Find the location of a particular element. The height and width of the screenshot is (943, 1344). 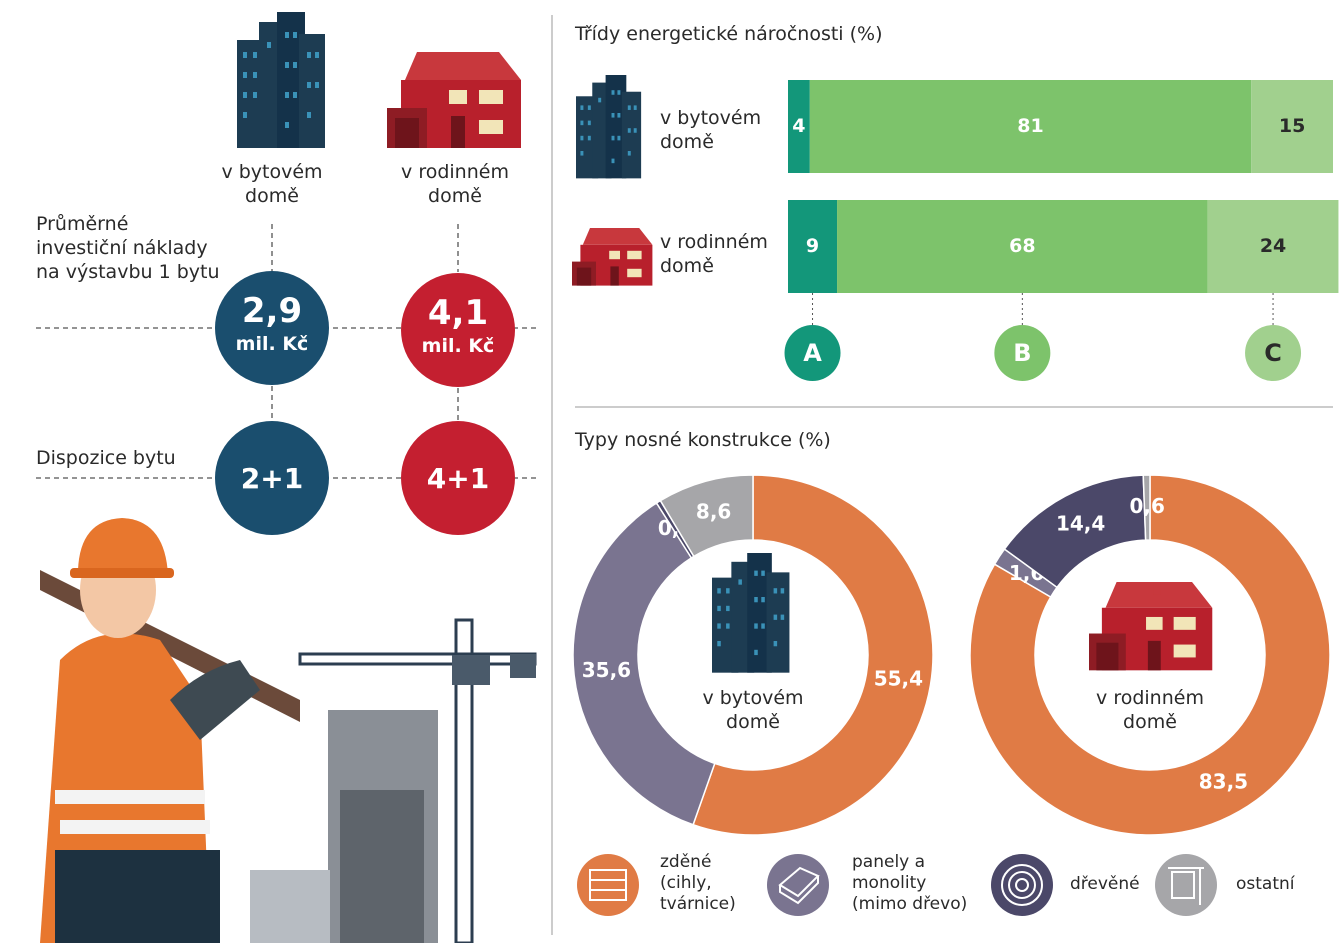

legend-label: panely a monolity (mimo dřevo) is located at coordinates (910, 883).